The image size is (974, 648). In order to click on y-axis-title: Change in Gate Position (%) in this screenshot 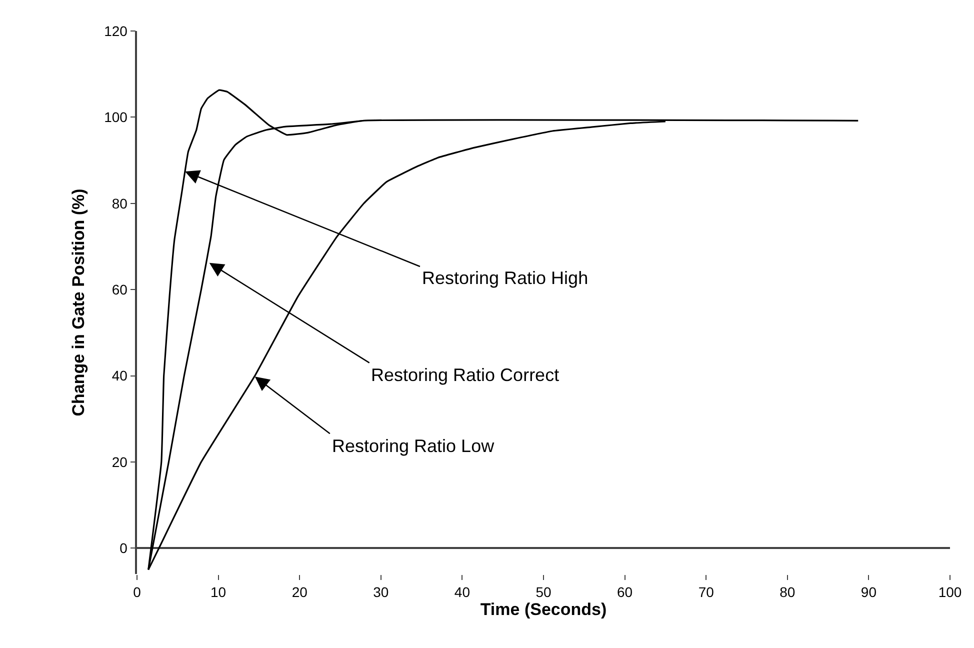, I will do `click(78, 302)`.